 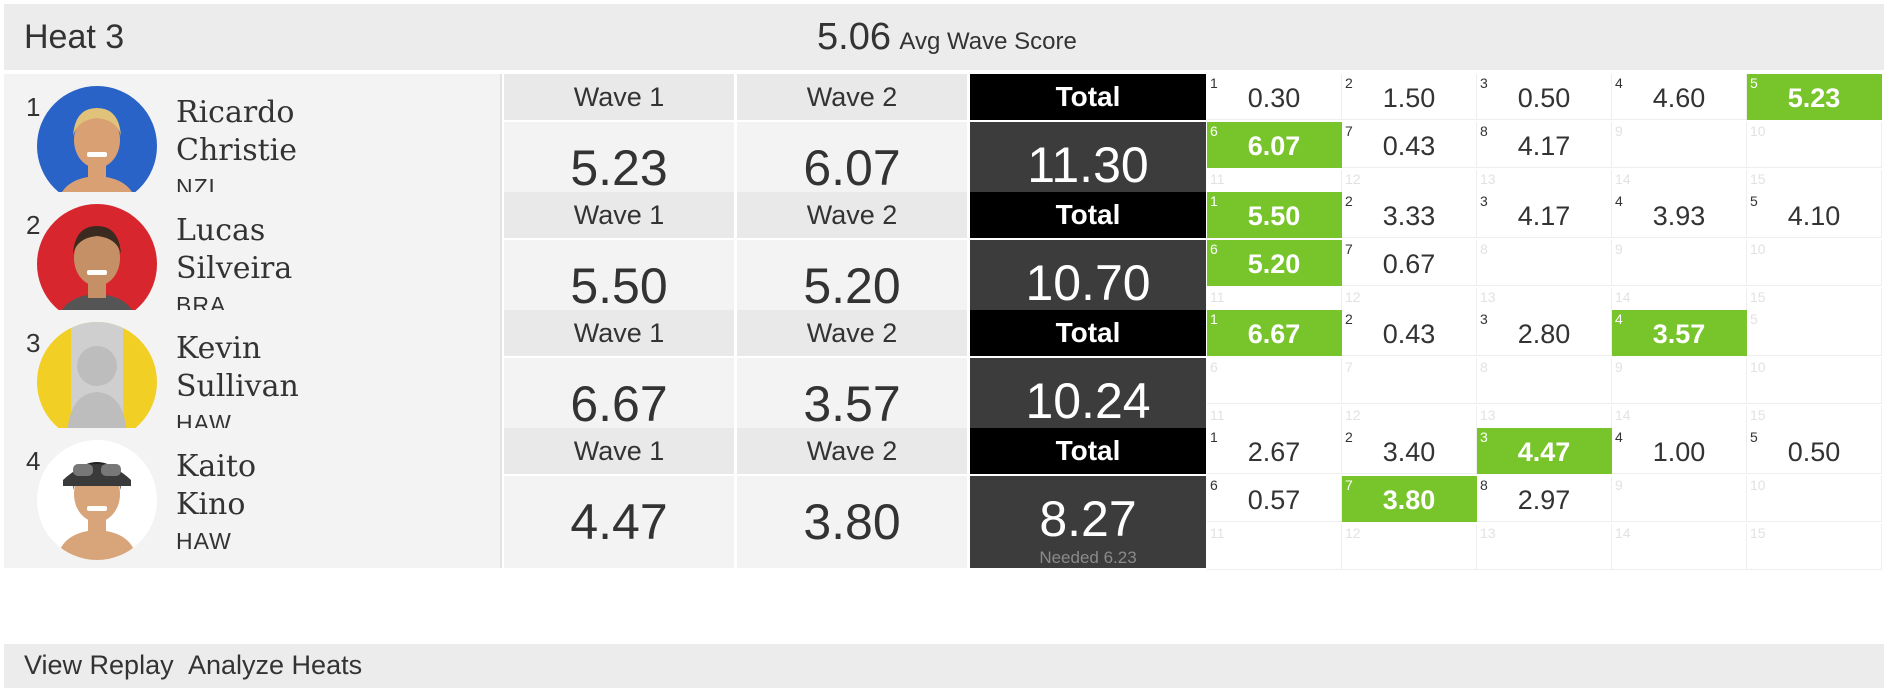 I want to click on wave-score: 6.07, so click(x=1274, y=146).